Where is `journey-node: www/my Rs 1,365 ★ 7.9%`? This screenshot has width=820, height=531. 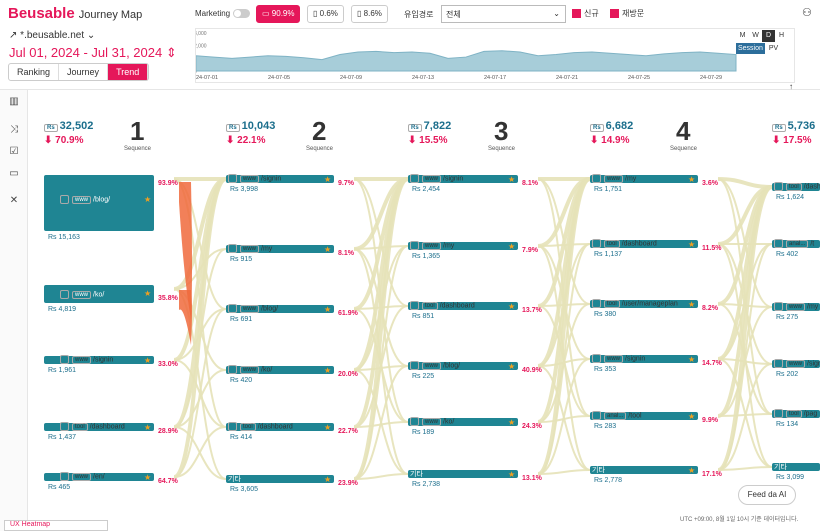
journey-node: www/my Rs 1,365 ★ 7.9% is located at coordinates (473, 250).